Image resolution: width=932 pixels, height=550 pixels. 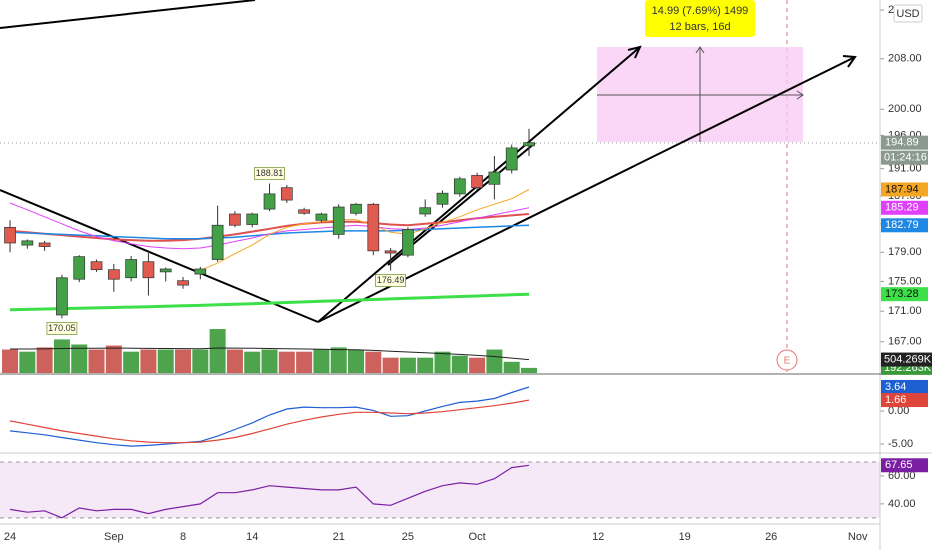 I want to click on countdown: 01:24:16, so click(x=905, y=158).